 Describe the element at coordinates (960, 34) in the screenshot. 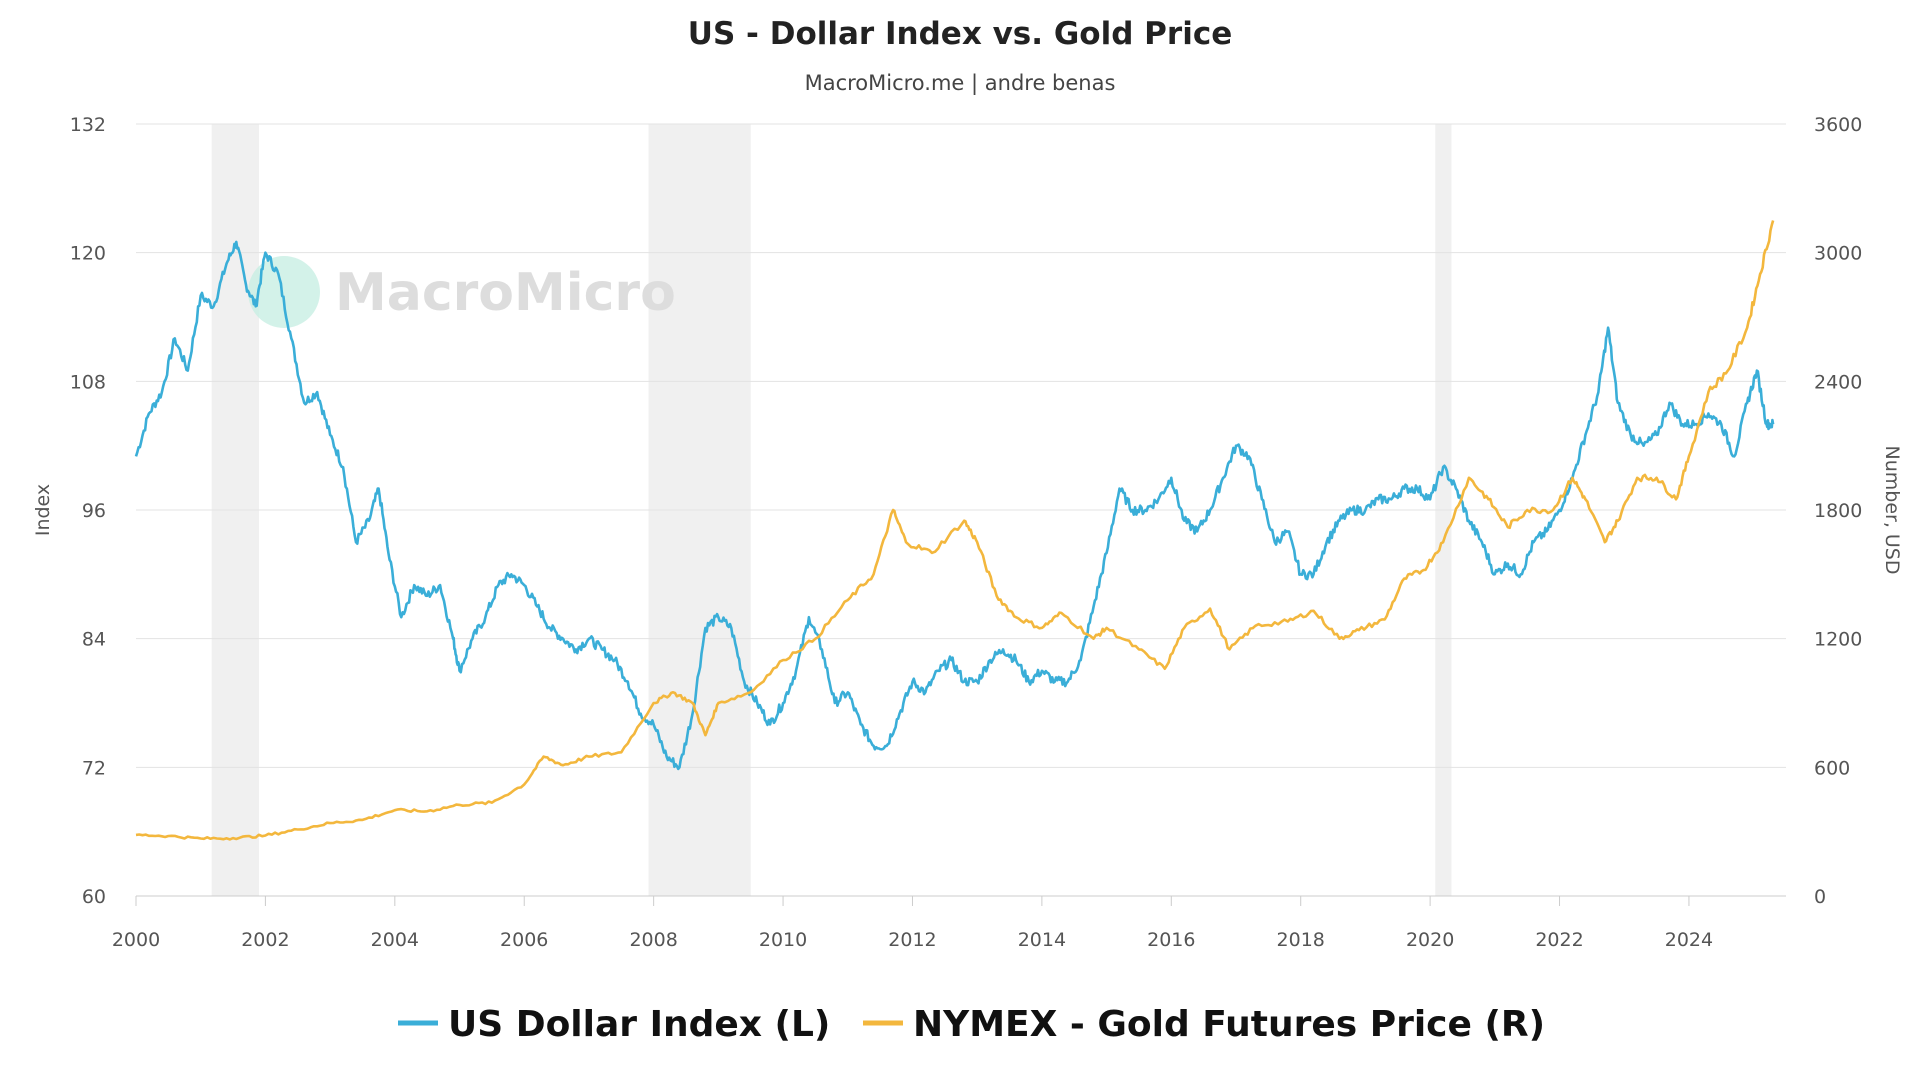

I see `chart-title: US - Dollar Index vs. Gold Price` at that location.